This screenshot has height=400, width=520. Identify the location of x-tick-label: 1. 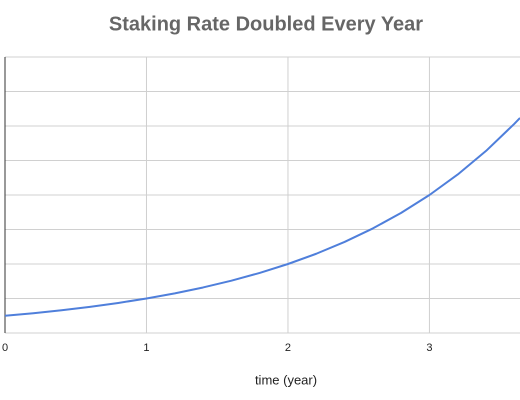
(146, 348).